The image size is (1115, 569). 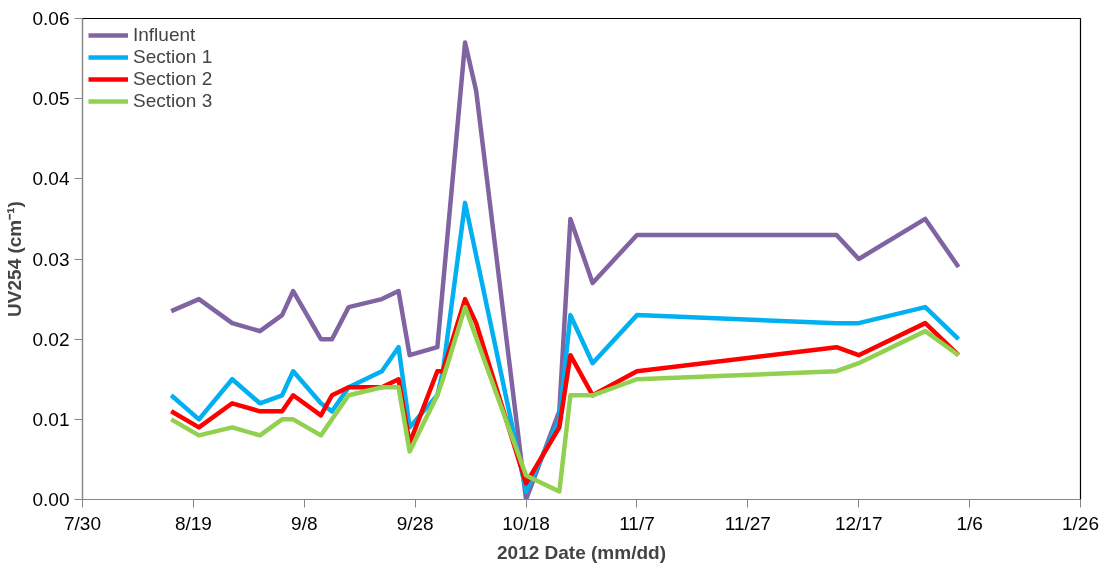 What do you see at coordinates (415, 523) in the screenshot?
I see `x-tick-label: 9/28` at bounding box center [415, 523].